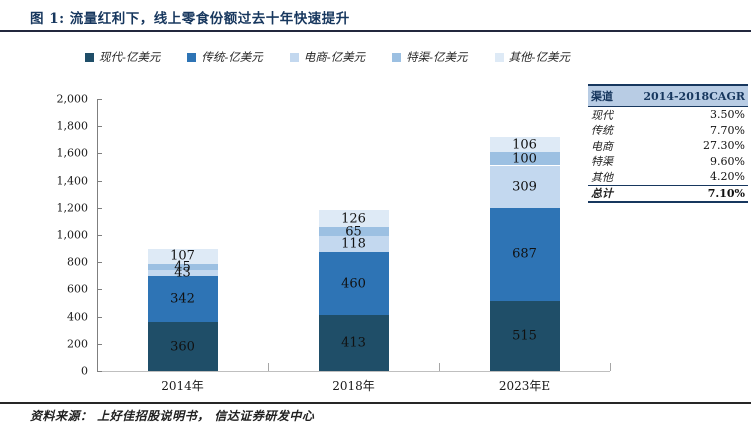 The image size is (751, 426). I want to click on legend-label: 传统-亿美元, so click(232, 57).